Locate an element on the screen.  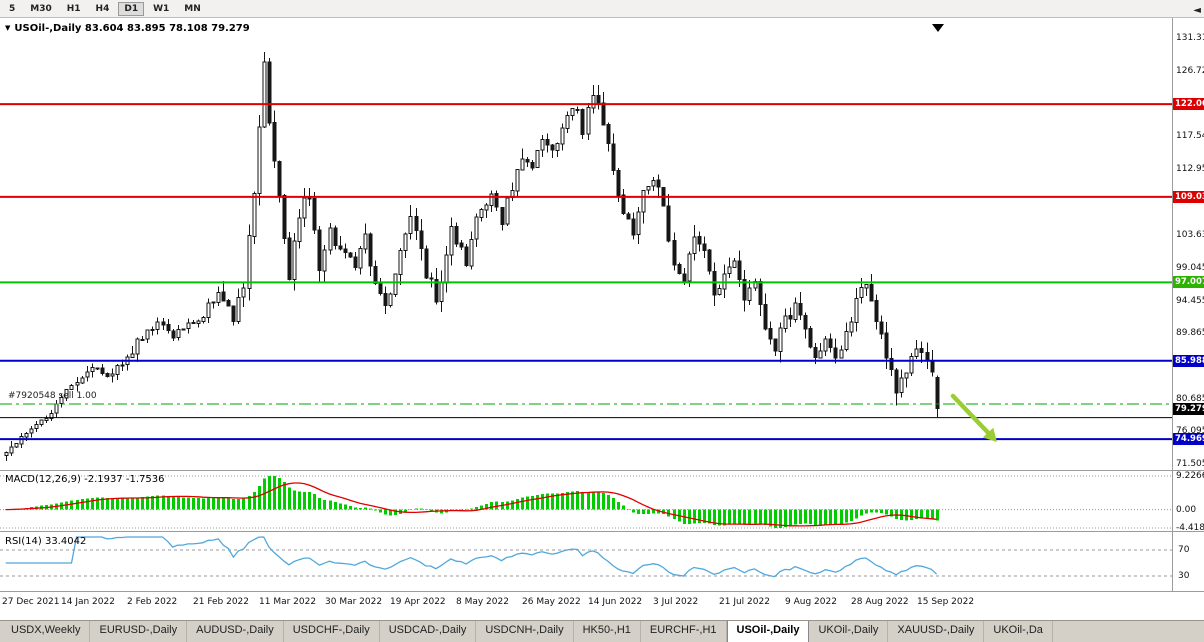
chart-title-text: USOil-,Daily 83.604 83.895 78.108 79.279 is located at coordinates (132, 28).